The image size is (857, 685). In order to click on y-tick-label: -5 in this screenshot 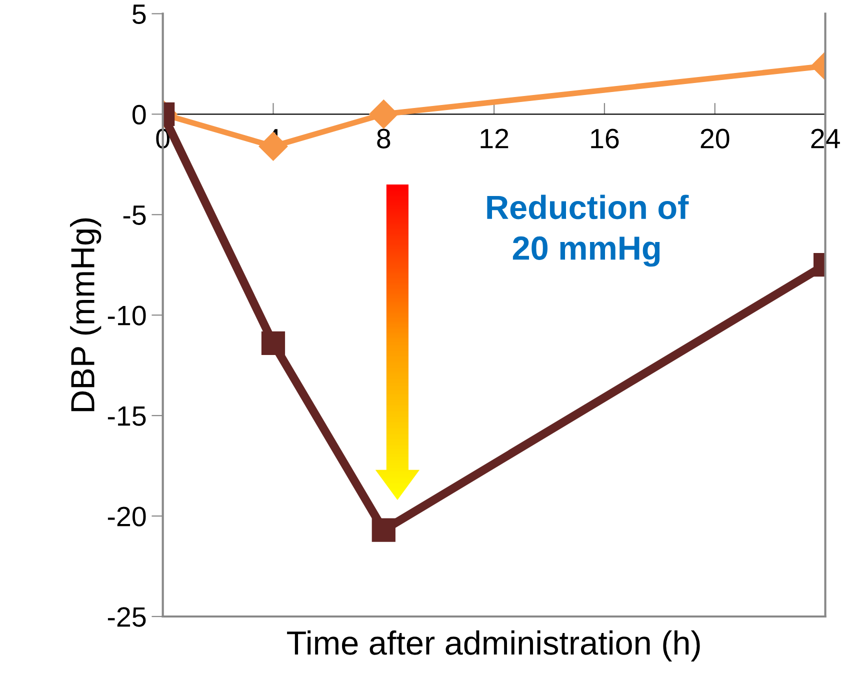, I will do `click(134, 215)`.